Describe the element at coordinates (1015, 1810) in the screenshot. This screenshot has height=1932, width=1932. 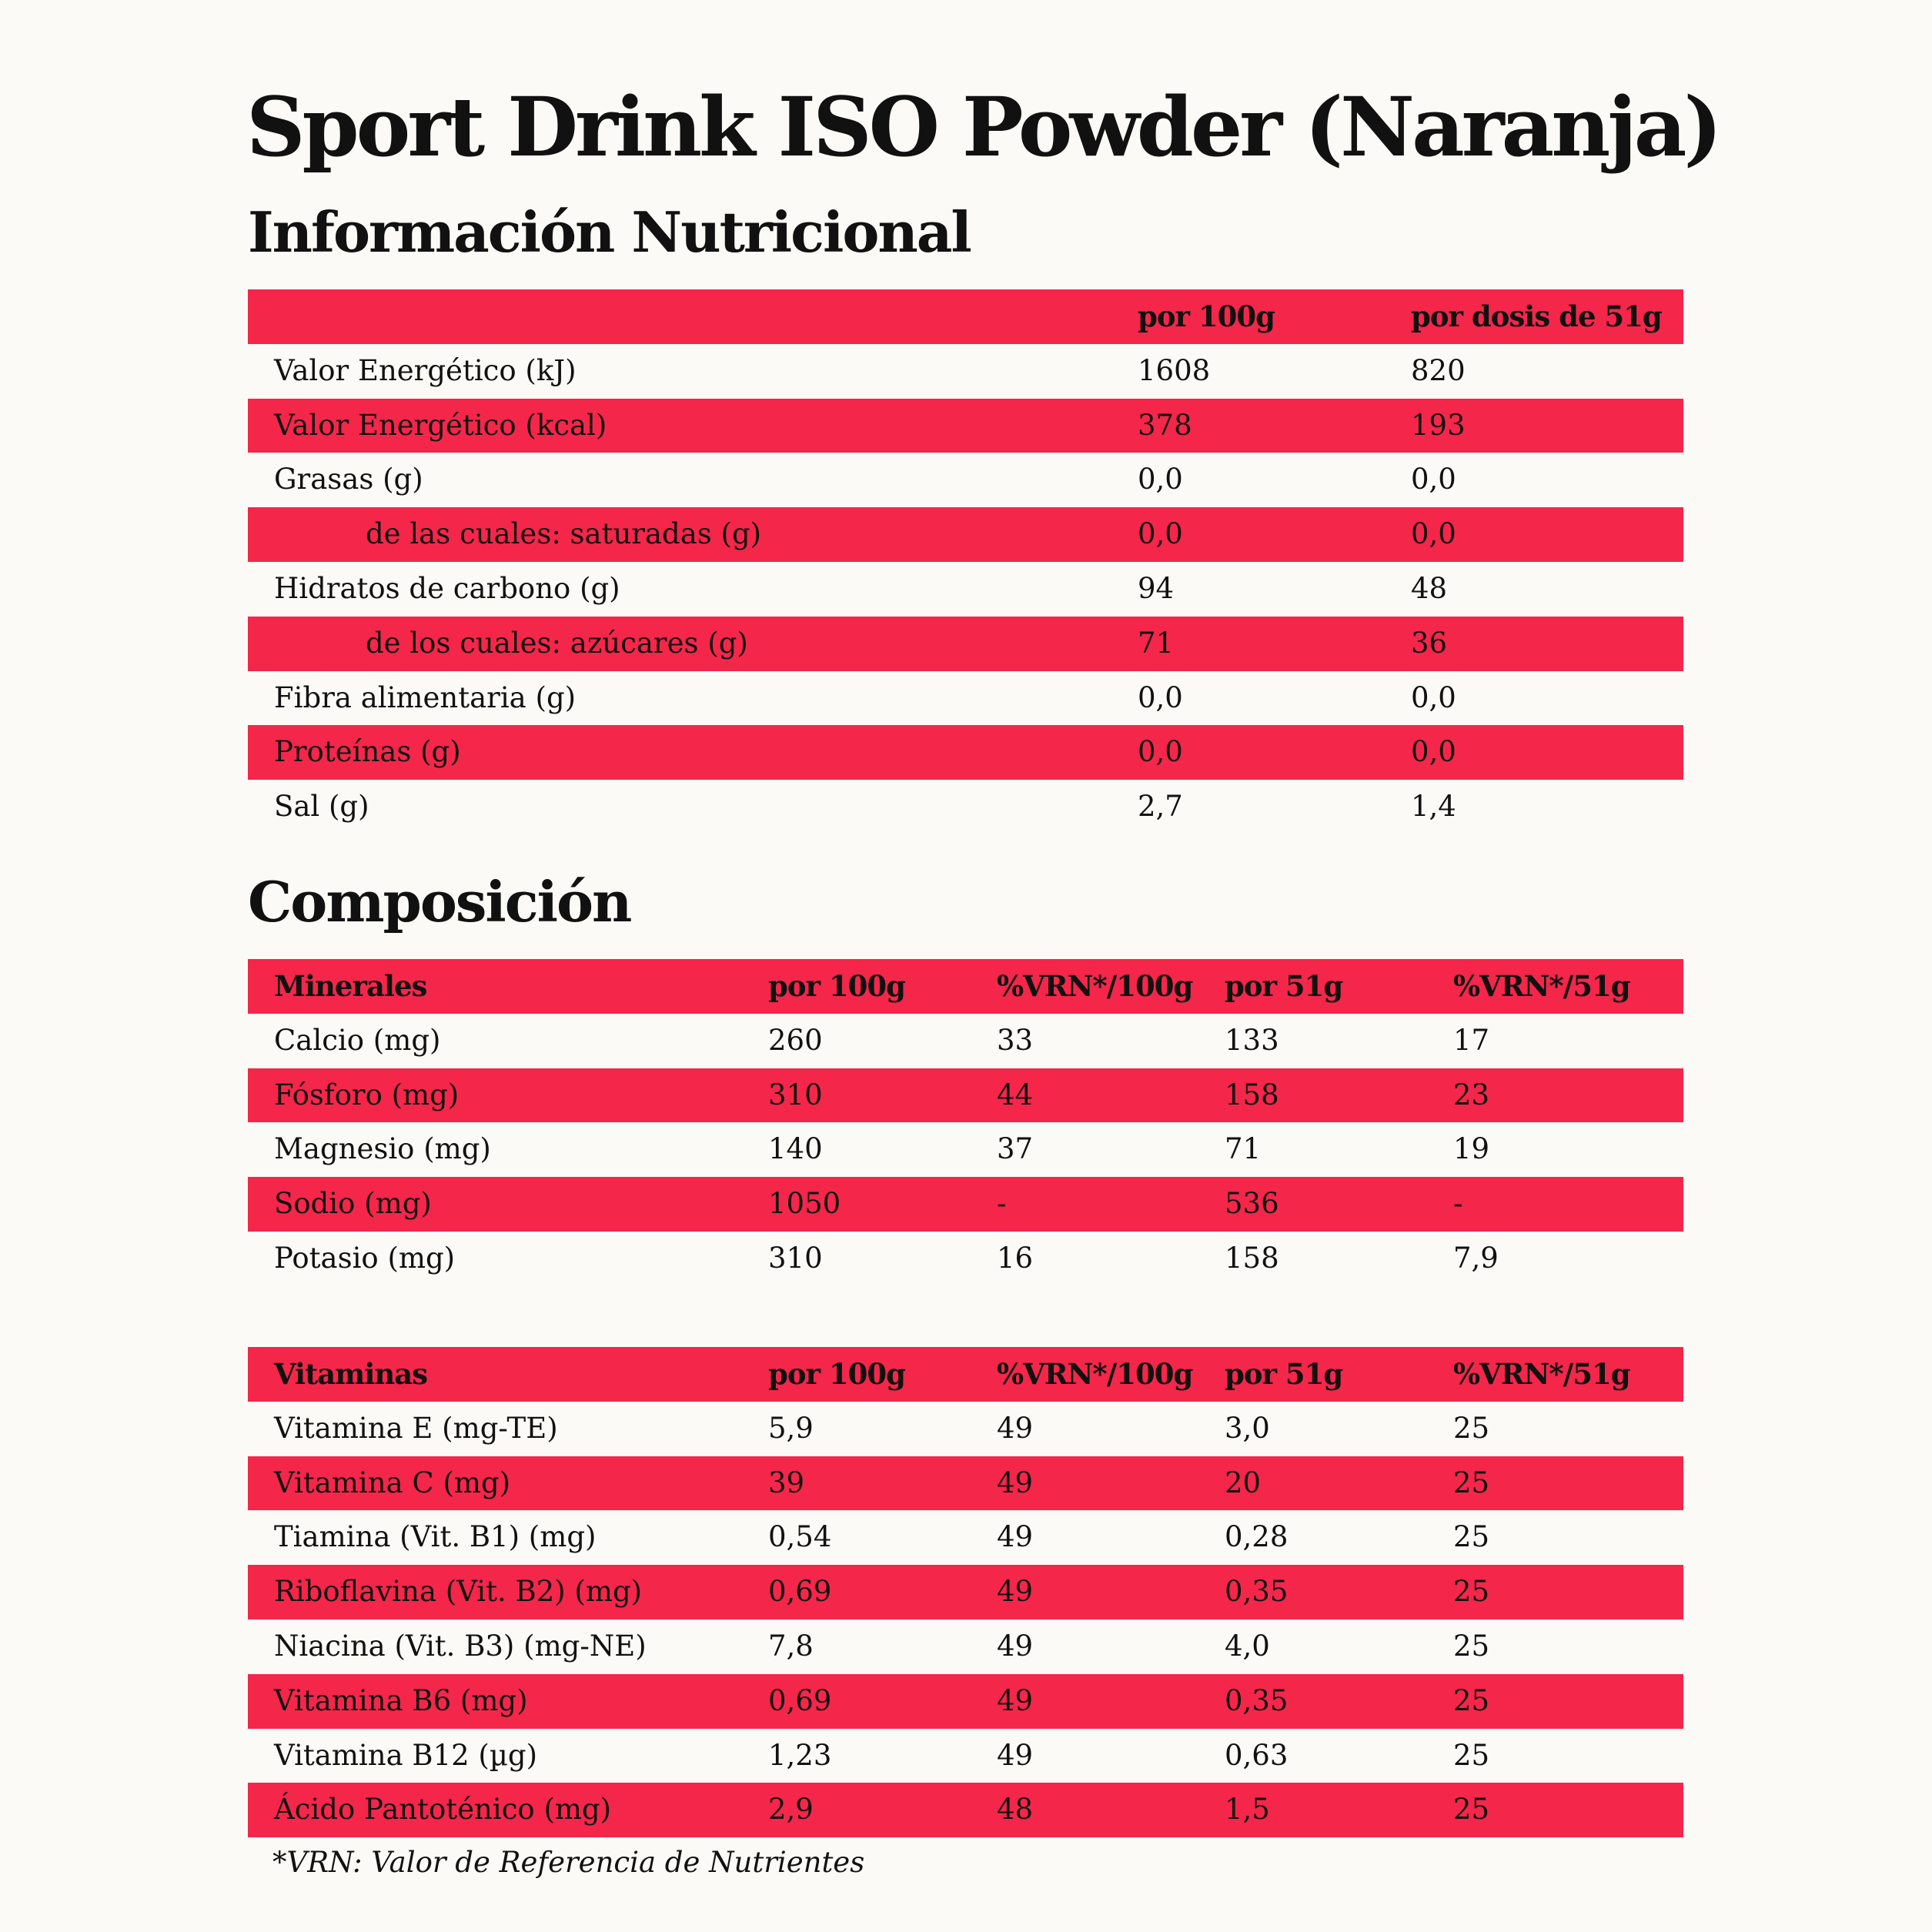
I see `vrn-100-value: 48` at that location.